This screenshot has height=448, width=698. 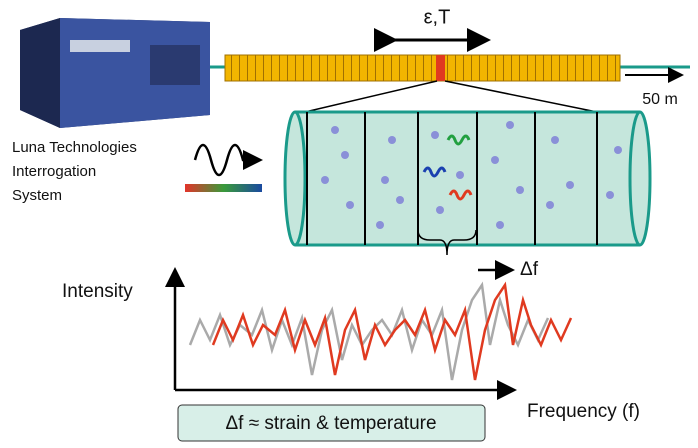 What do you see at coordinates (115, 73) in the screenshot?
I see `instrument` at bounding box center [115, 73].